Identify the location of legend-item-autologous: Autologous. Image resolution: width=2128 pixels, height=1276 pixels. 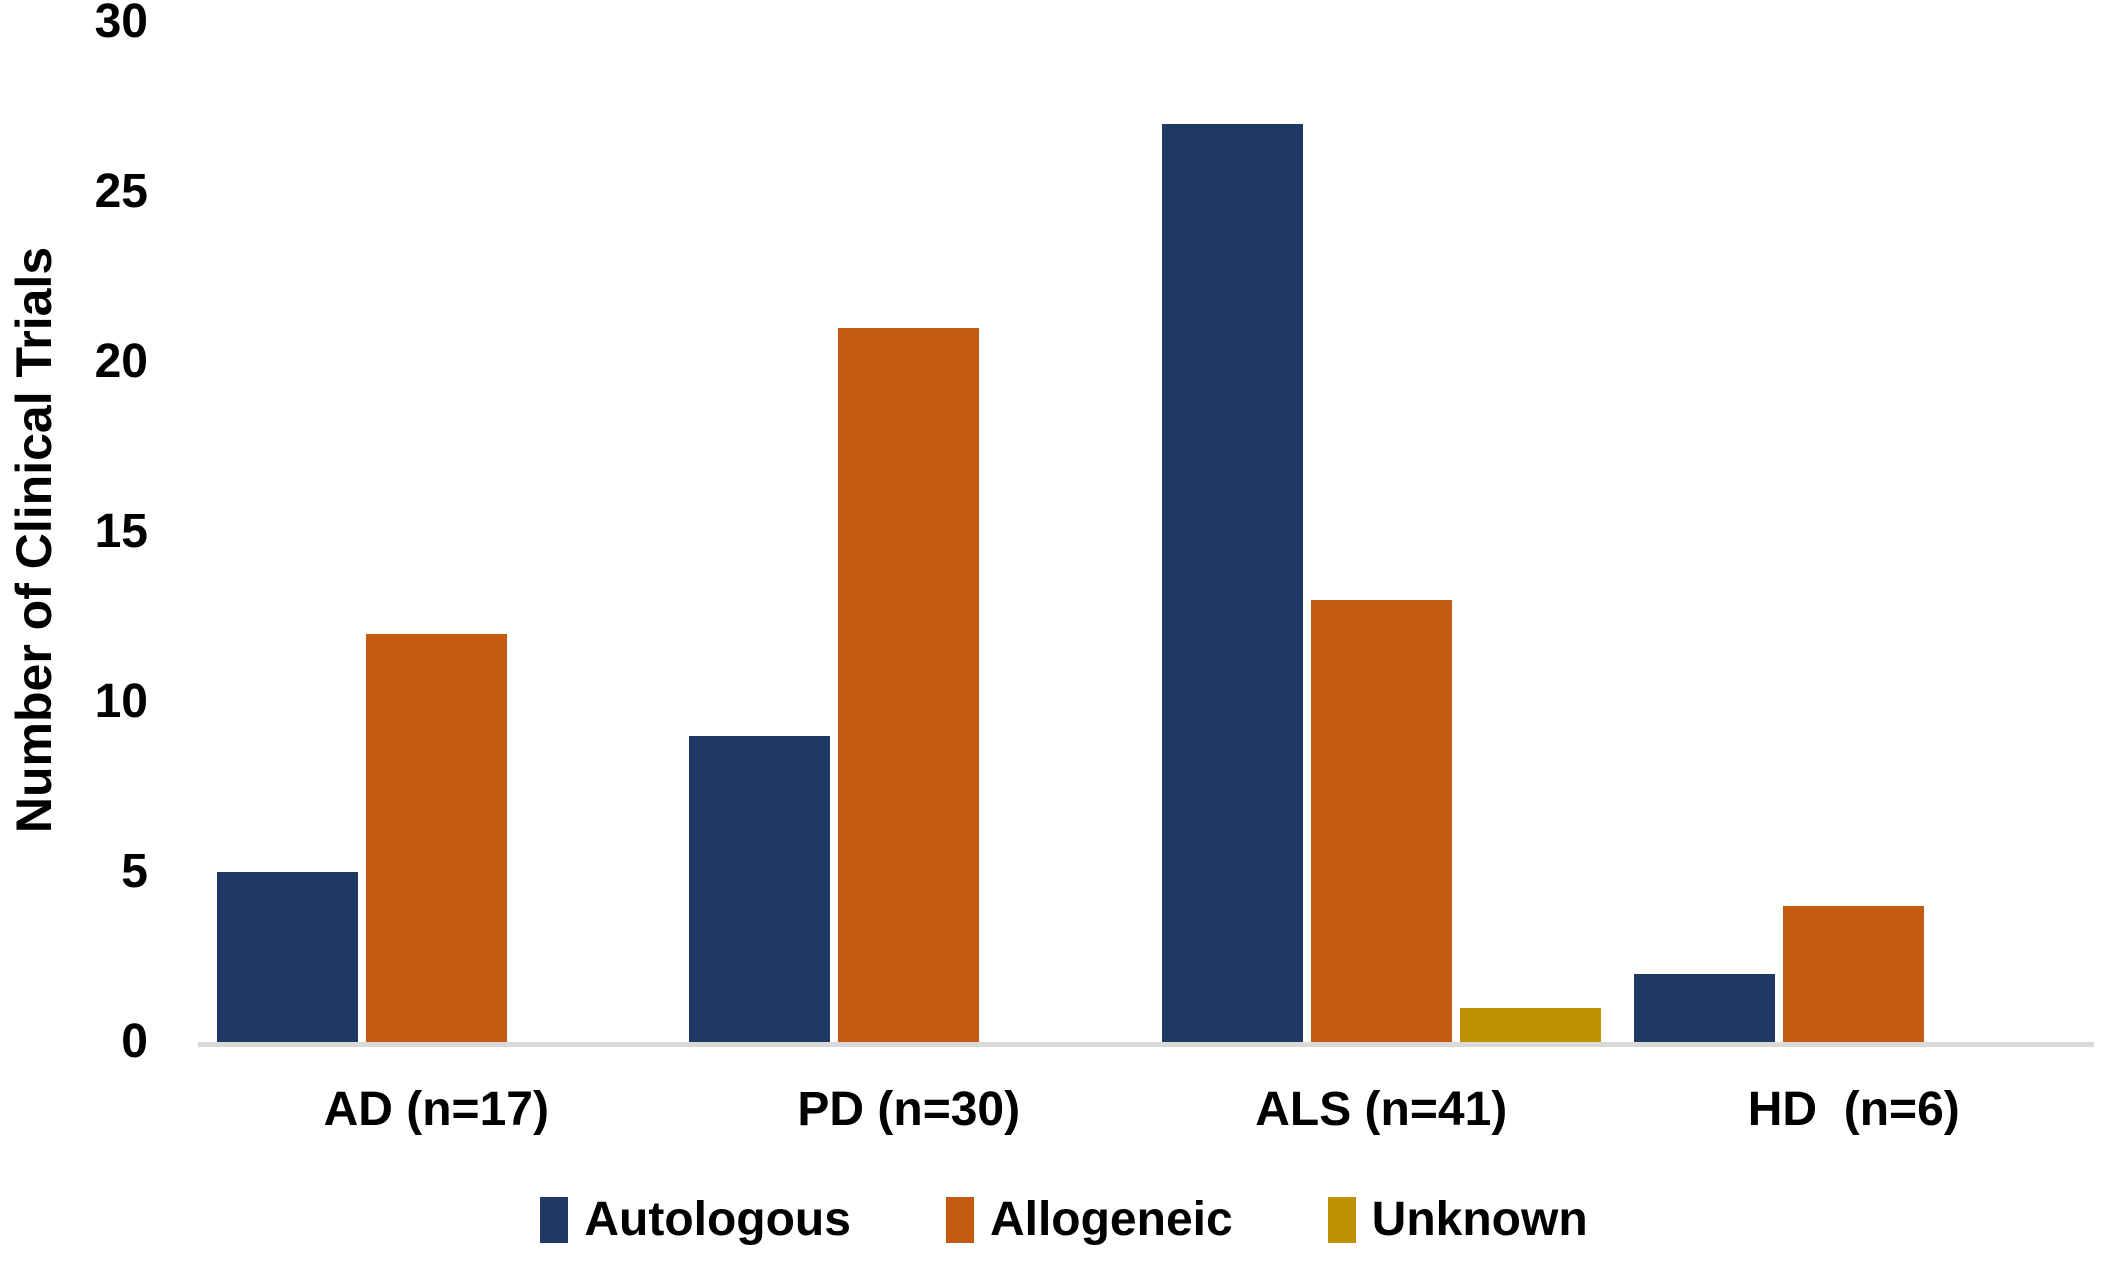
(695, 1220).